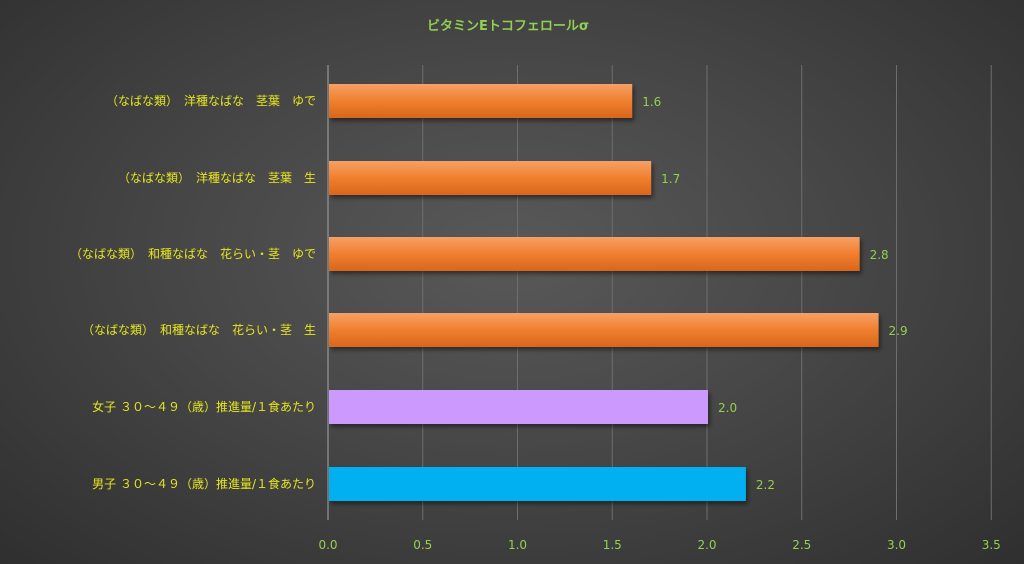  What do you see at coordinates (727, 408) in the screenshot?
I see `data-label: 2.0` at bounding box center [727, 408].